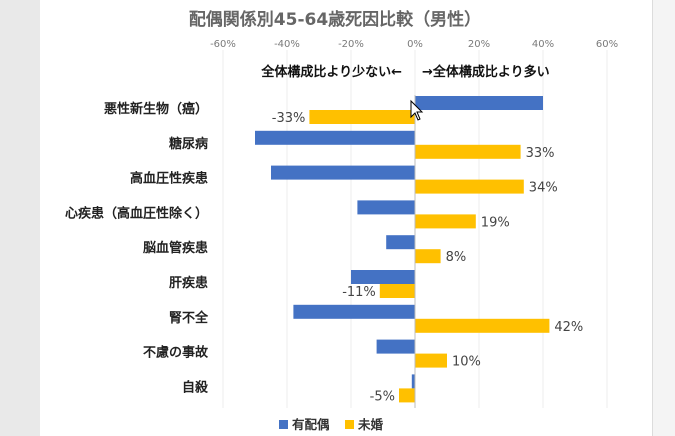 This screenshot has height=436, width=675. What do you see at coordinates (189, 318) in the screenshot?
I see `category-label: 腎不全` at bounding box center [189, 318].